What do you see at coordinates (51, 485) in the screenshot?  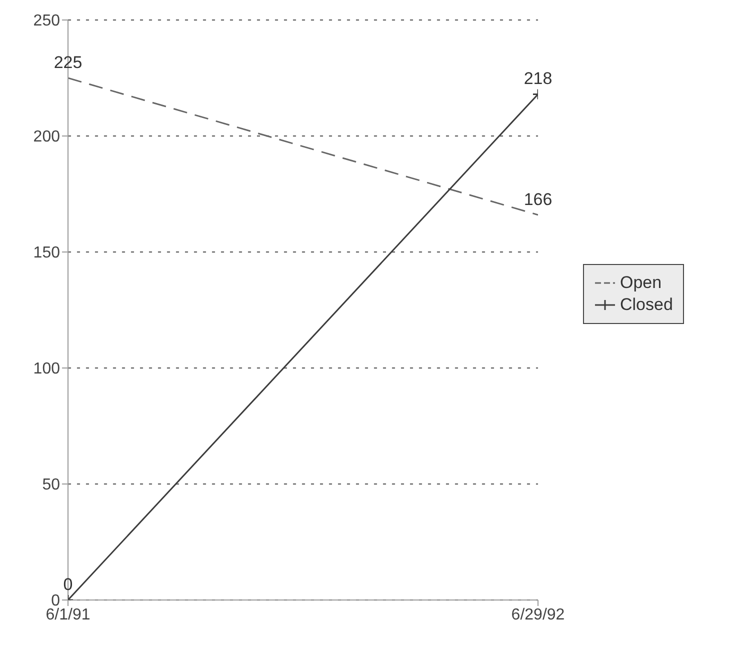 I see `y-tick-label: 50` at bounding box center [51, 485].